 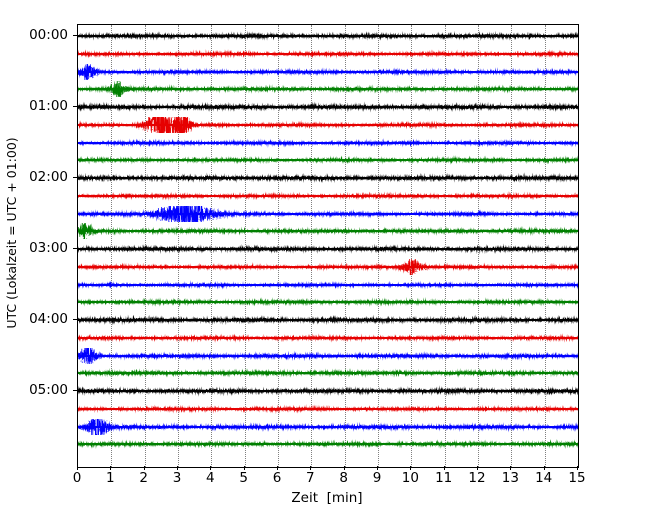 I want to click on x-tick-label: 7, so click(x=310, y=478).